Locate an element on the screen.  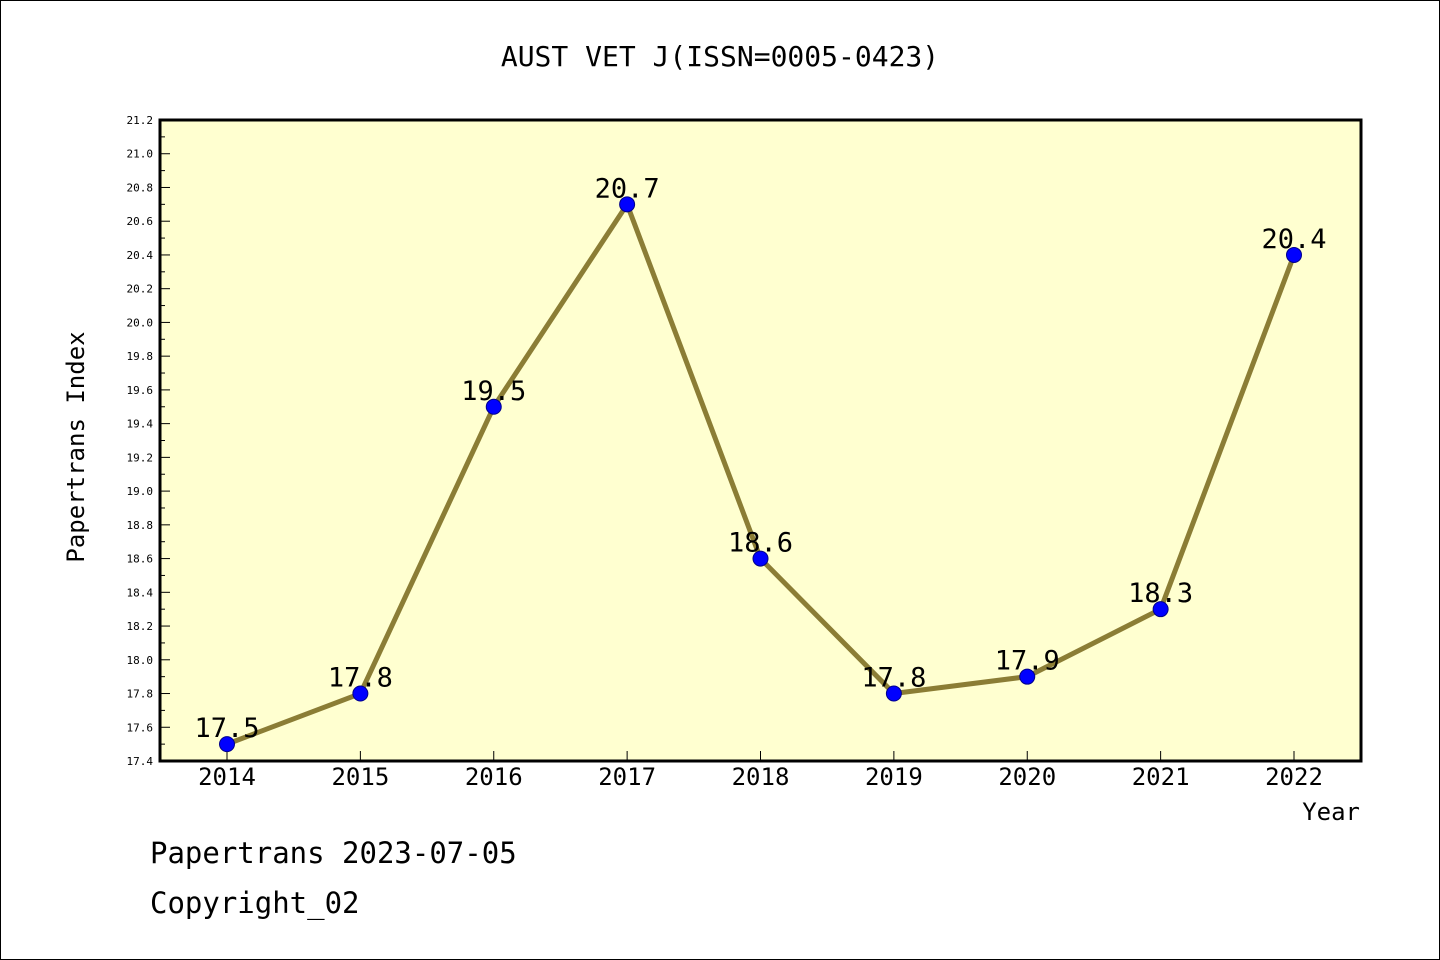
y-tick-label: 18.4 is located at coordinates (140, 592).